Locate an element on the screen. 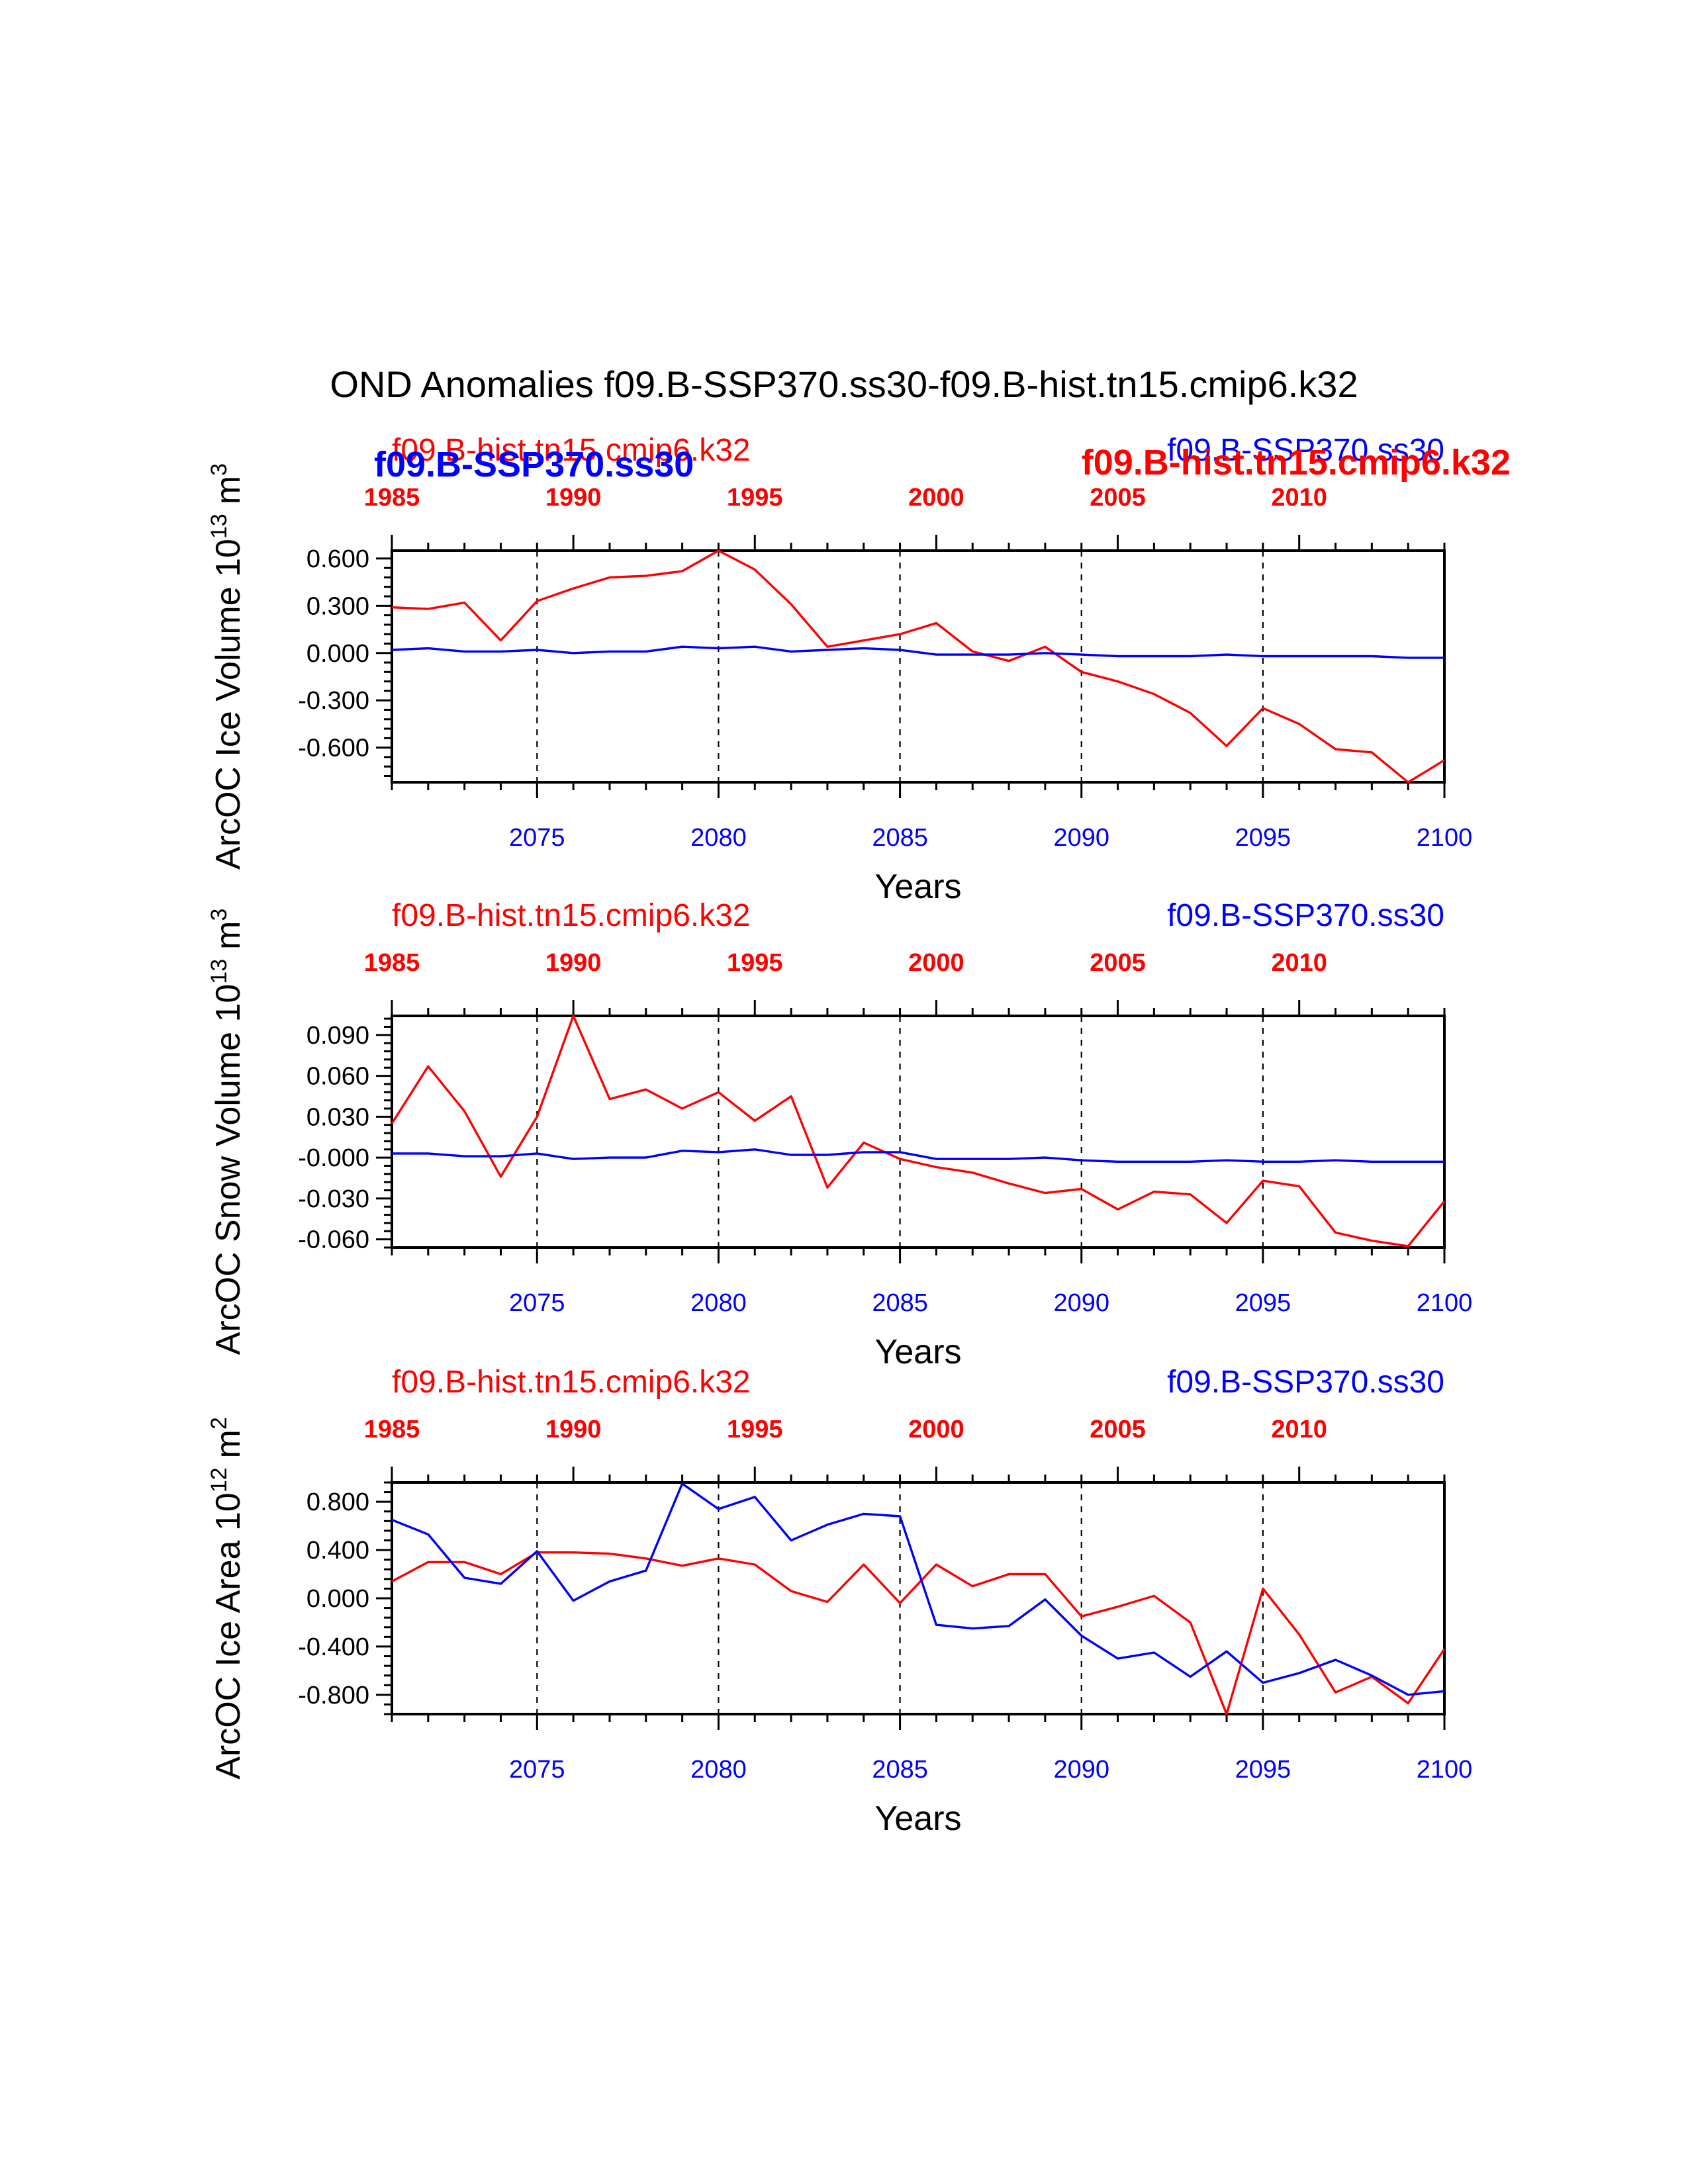  y-tick-label: -0.030 is located at coordinates (333, 1199).